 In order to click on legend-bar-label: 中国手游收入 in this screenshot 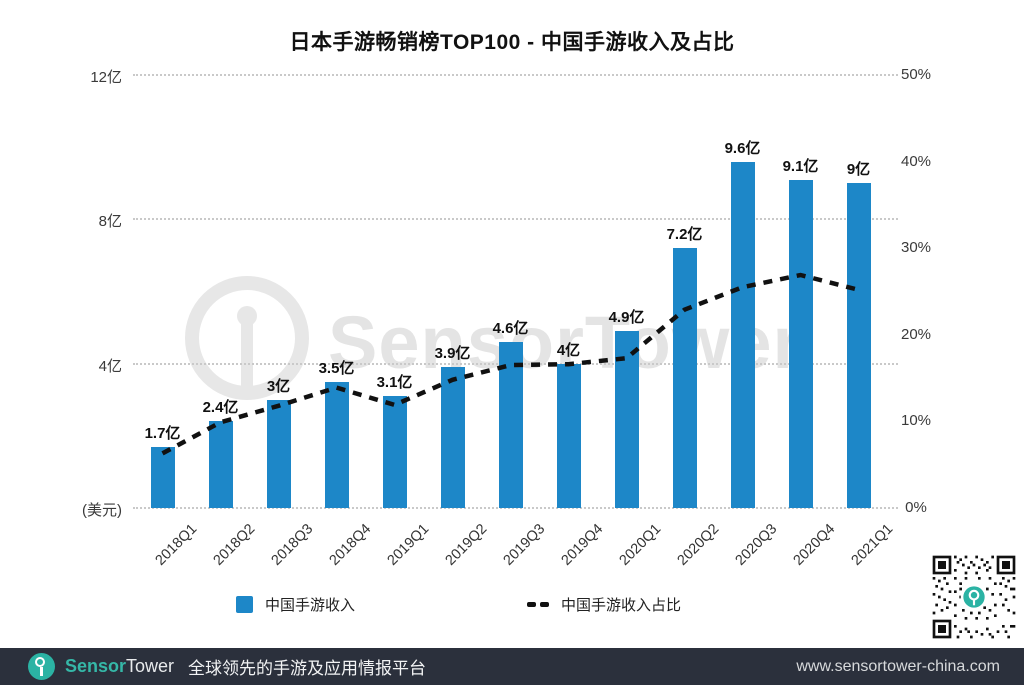, I will do `click(310, 605)`.